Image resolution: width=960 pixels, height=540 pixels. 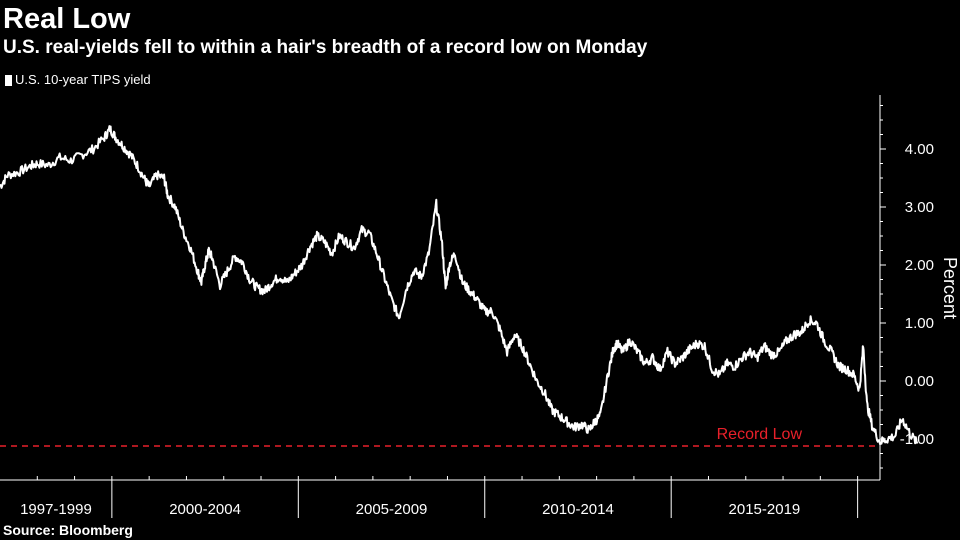 What do you see at coordinates (578, 509) in the screenshot?
I see `x-period-label: 2010-2014` at bounding box center [578, 509].